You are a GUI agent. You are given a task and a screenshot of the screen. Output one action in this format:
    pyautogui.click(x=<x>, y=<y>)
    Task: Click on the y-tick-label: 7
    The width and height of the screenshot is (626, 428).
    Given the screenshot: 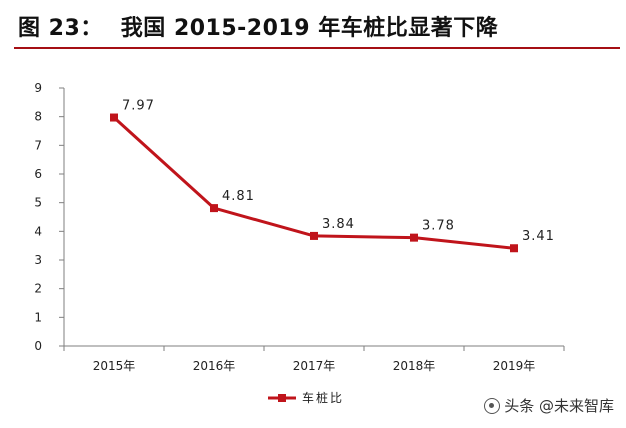 What is the action you would take?
    pyautogui.click(x=38, y=145)
    